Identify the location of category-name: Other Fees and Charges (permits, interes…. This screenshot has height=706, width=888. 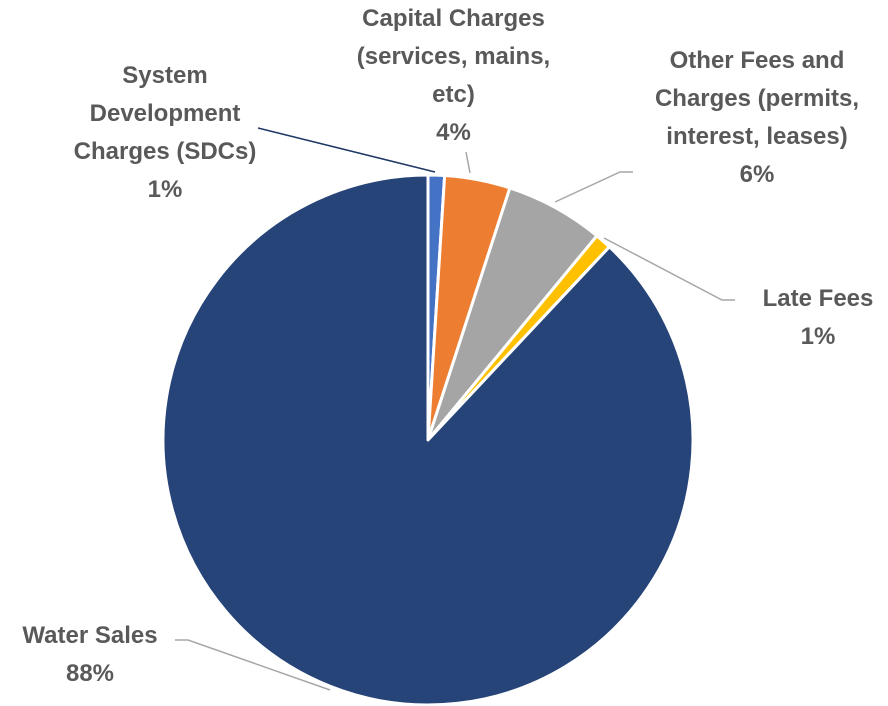
(757, 98).